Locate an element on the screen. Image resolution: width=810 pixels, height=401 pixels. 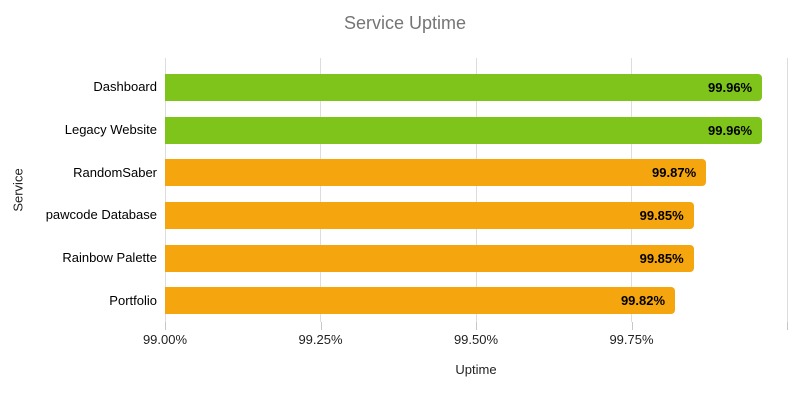
category-label: pawcode Database is located at coordinates (101, 215).